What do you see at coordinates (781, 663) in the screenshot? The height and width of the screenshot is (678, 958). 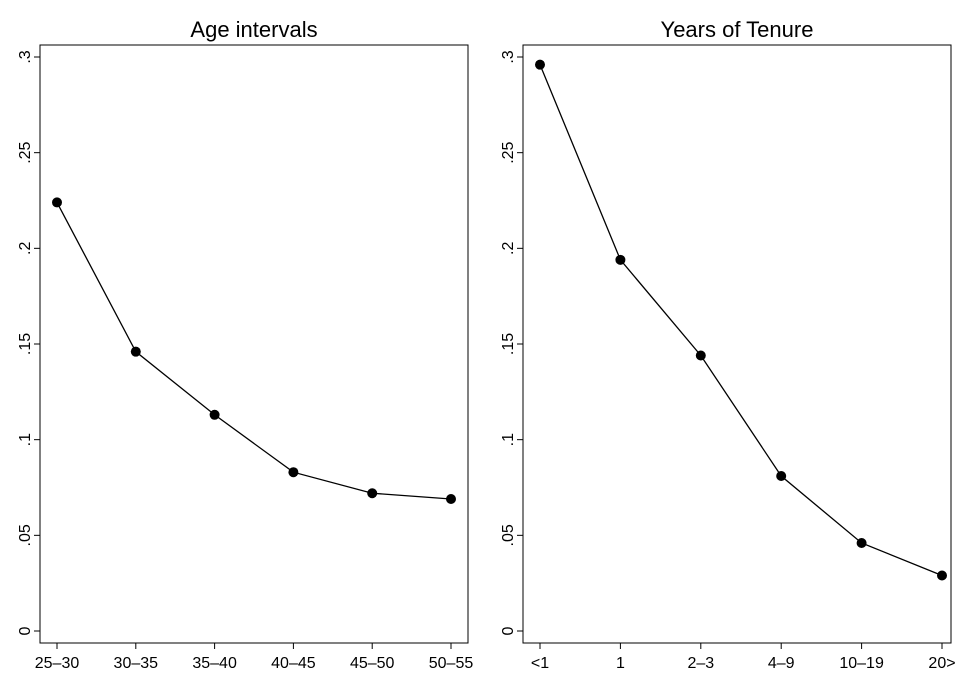 I see `x-tick-label: 4–9` at bounding box center [781, 663].